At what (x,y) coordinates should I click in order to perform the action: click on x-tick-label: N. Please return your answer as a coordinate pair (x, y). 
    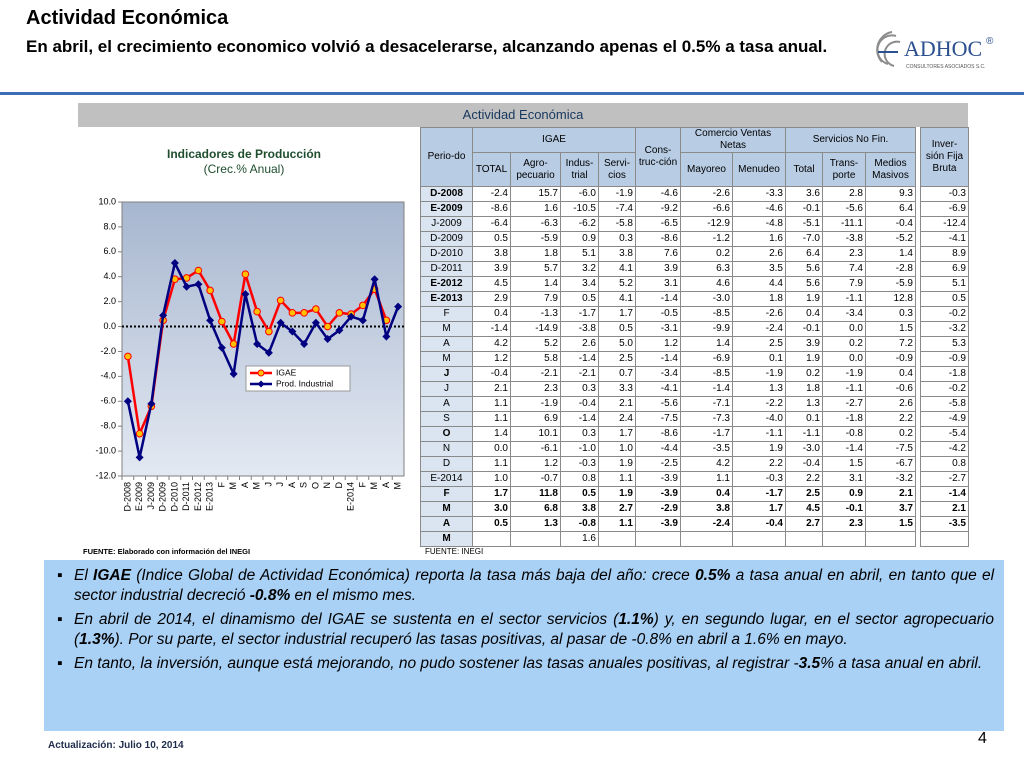
    Looking at the image, I should click on (327, 485).